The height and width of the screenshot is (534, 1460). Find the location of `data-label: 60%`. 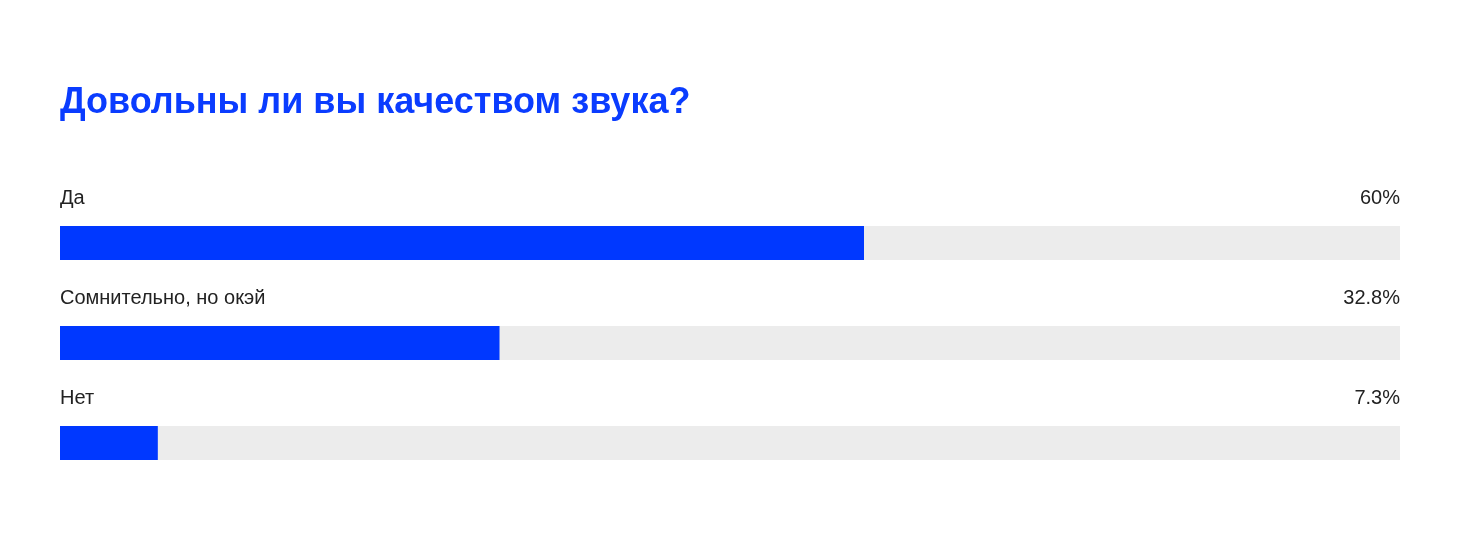

data-label: 60% is located at coordinates (1380, 197).